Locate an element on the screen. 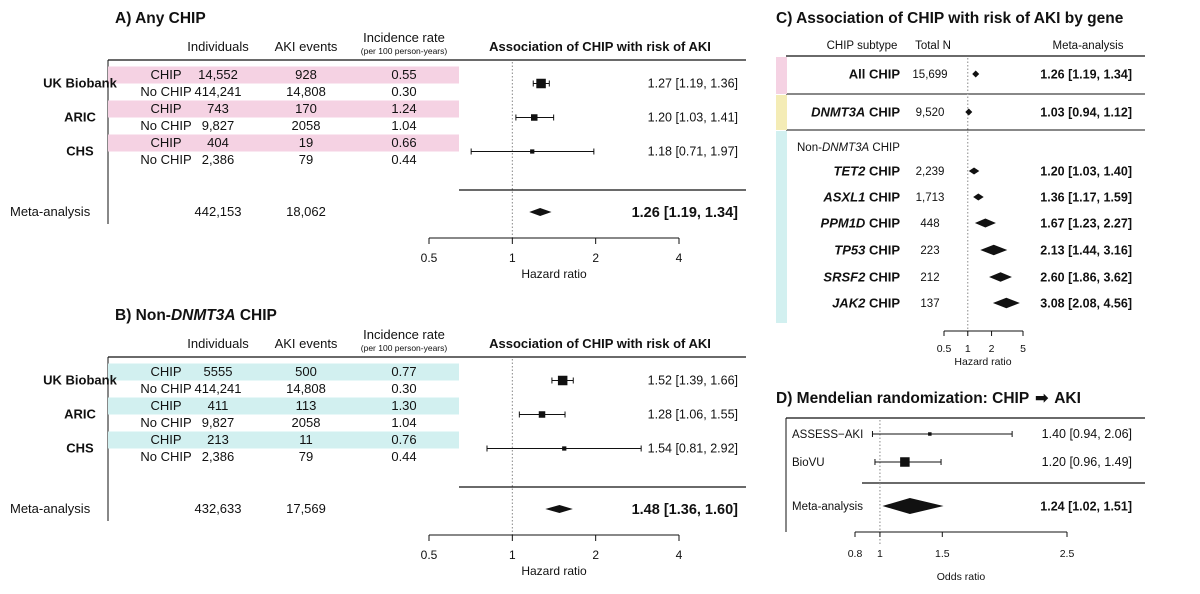  gene-hr-ci-label: 3.08 [2.08, 4.56] is located at coordinates (1086, 304).